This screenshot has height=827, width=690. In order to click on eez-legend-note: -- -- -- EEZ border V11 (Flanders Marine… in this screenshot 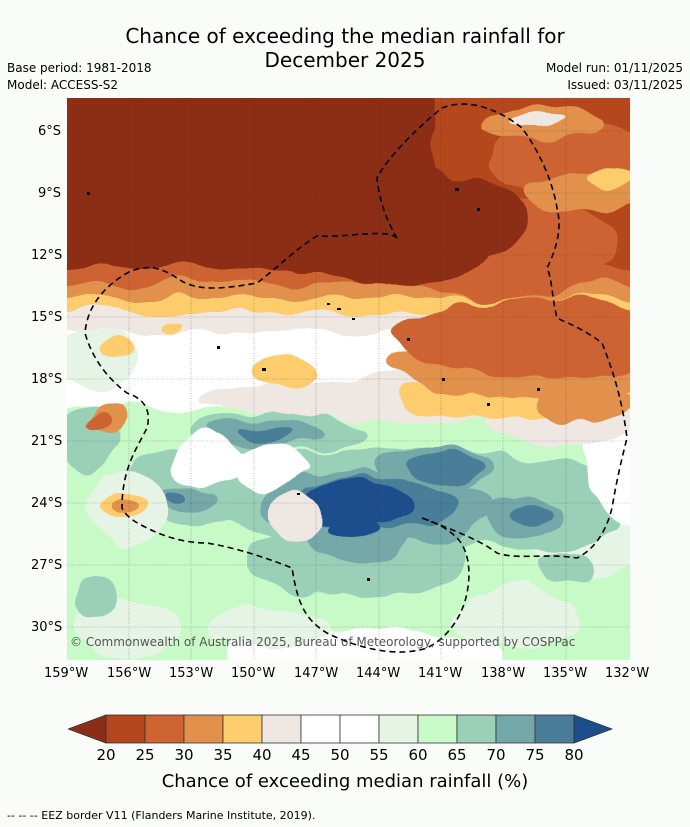, I will do `click(161, 815)`.